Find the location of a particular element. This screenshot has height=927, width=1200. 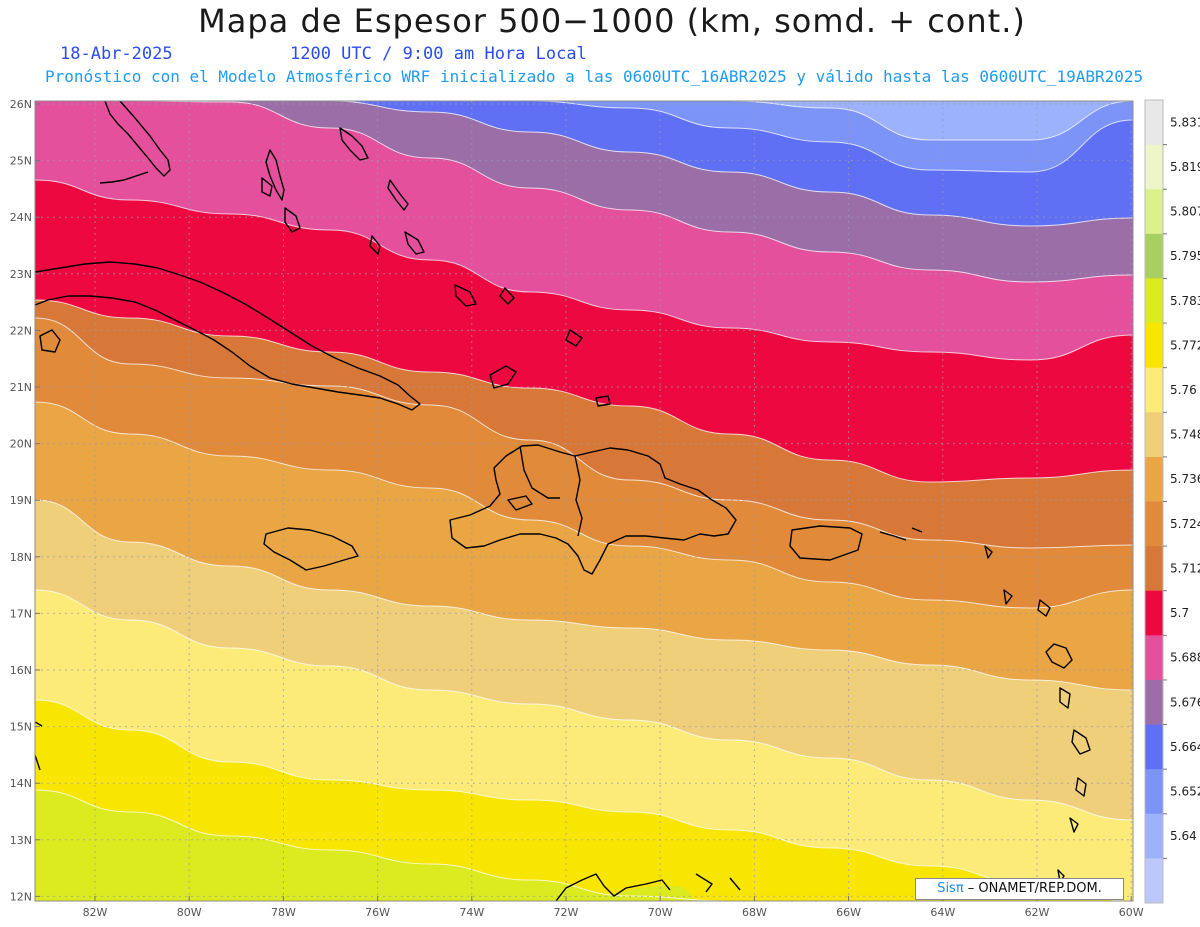

colorbar-label: 5.819 is located at coordinates (1185, 167).